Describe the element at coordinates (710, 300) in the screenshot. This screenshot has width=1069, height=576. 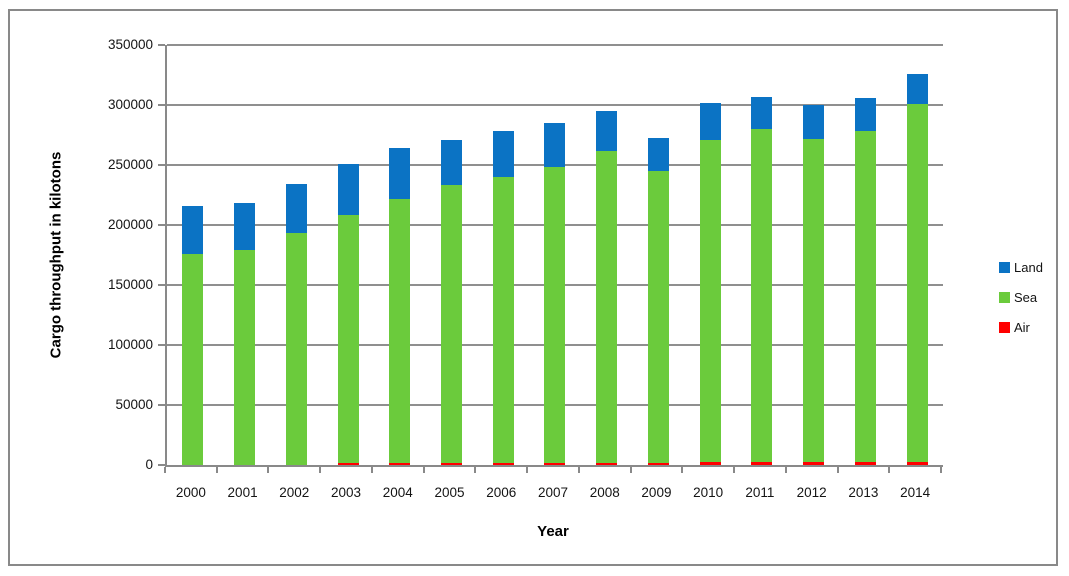
I see `bar-segment-sea-2010` at that location.